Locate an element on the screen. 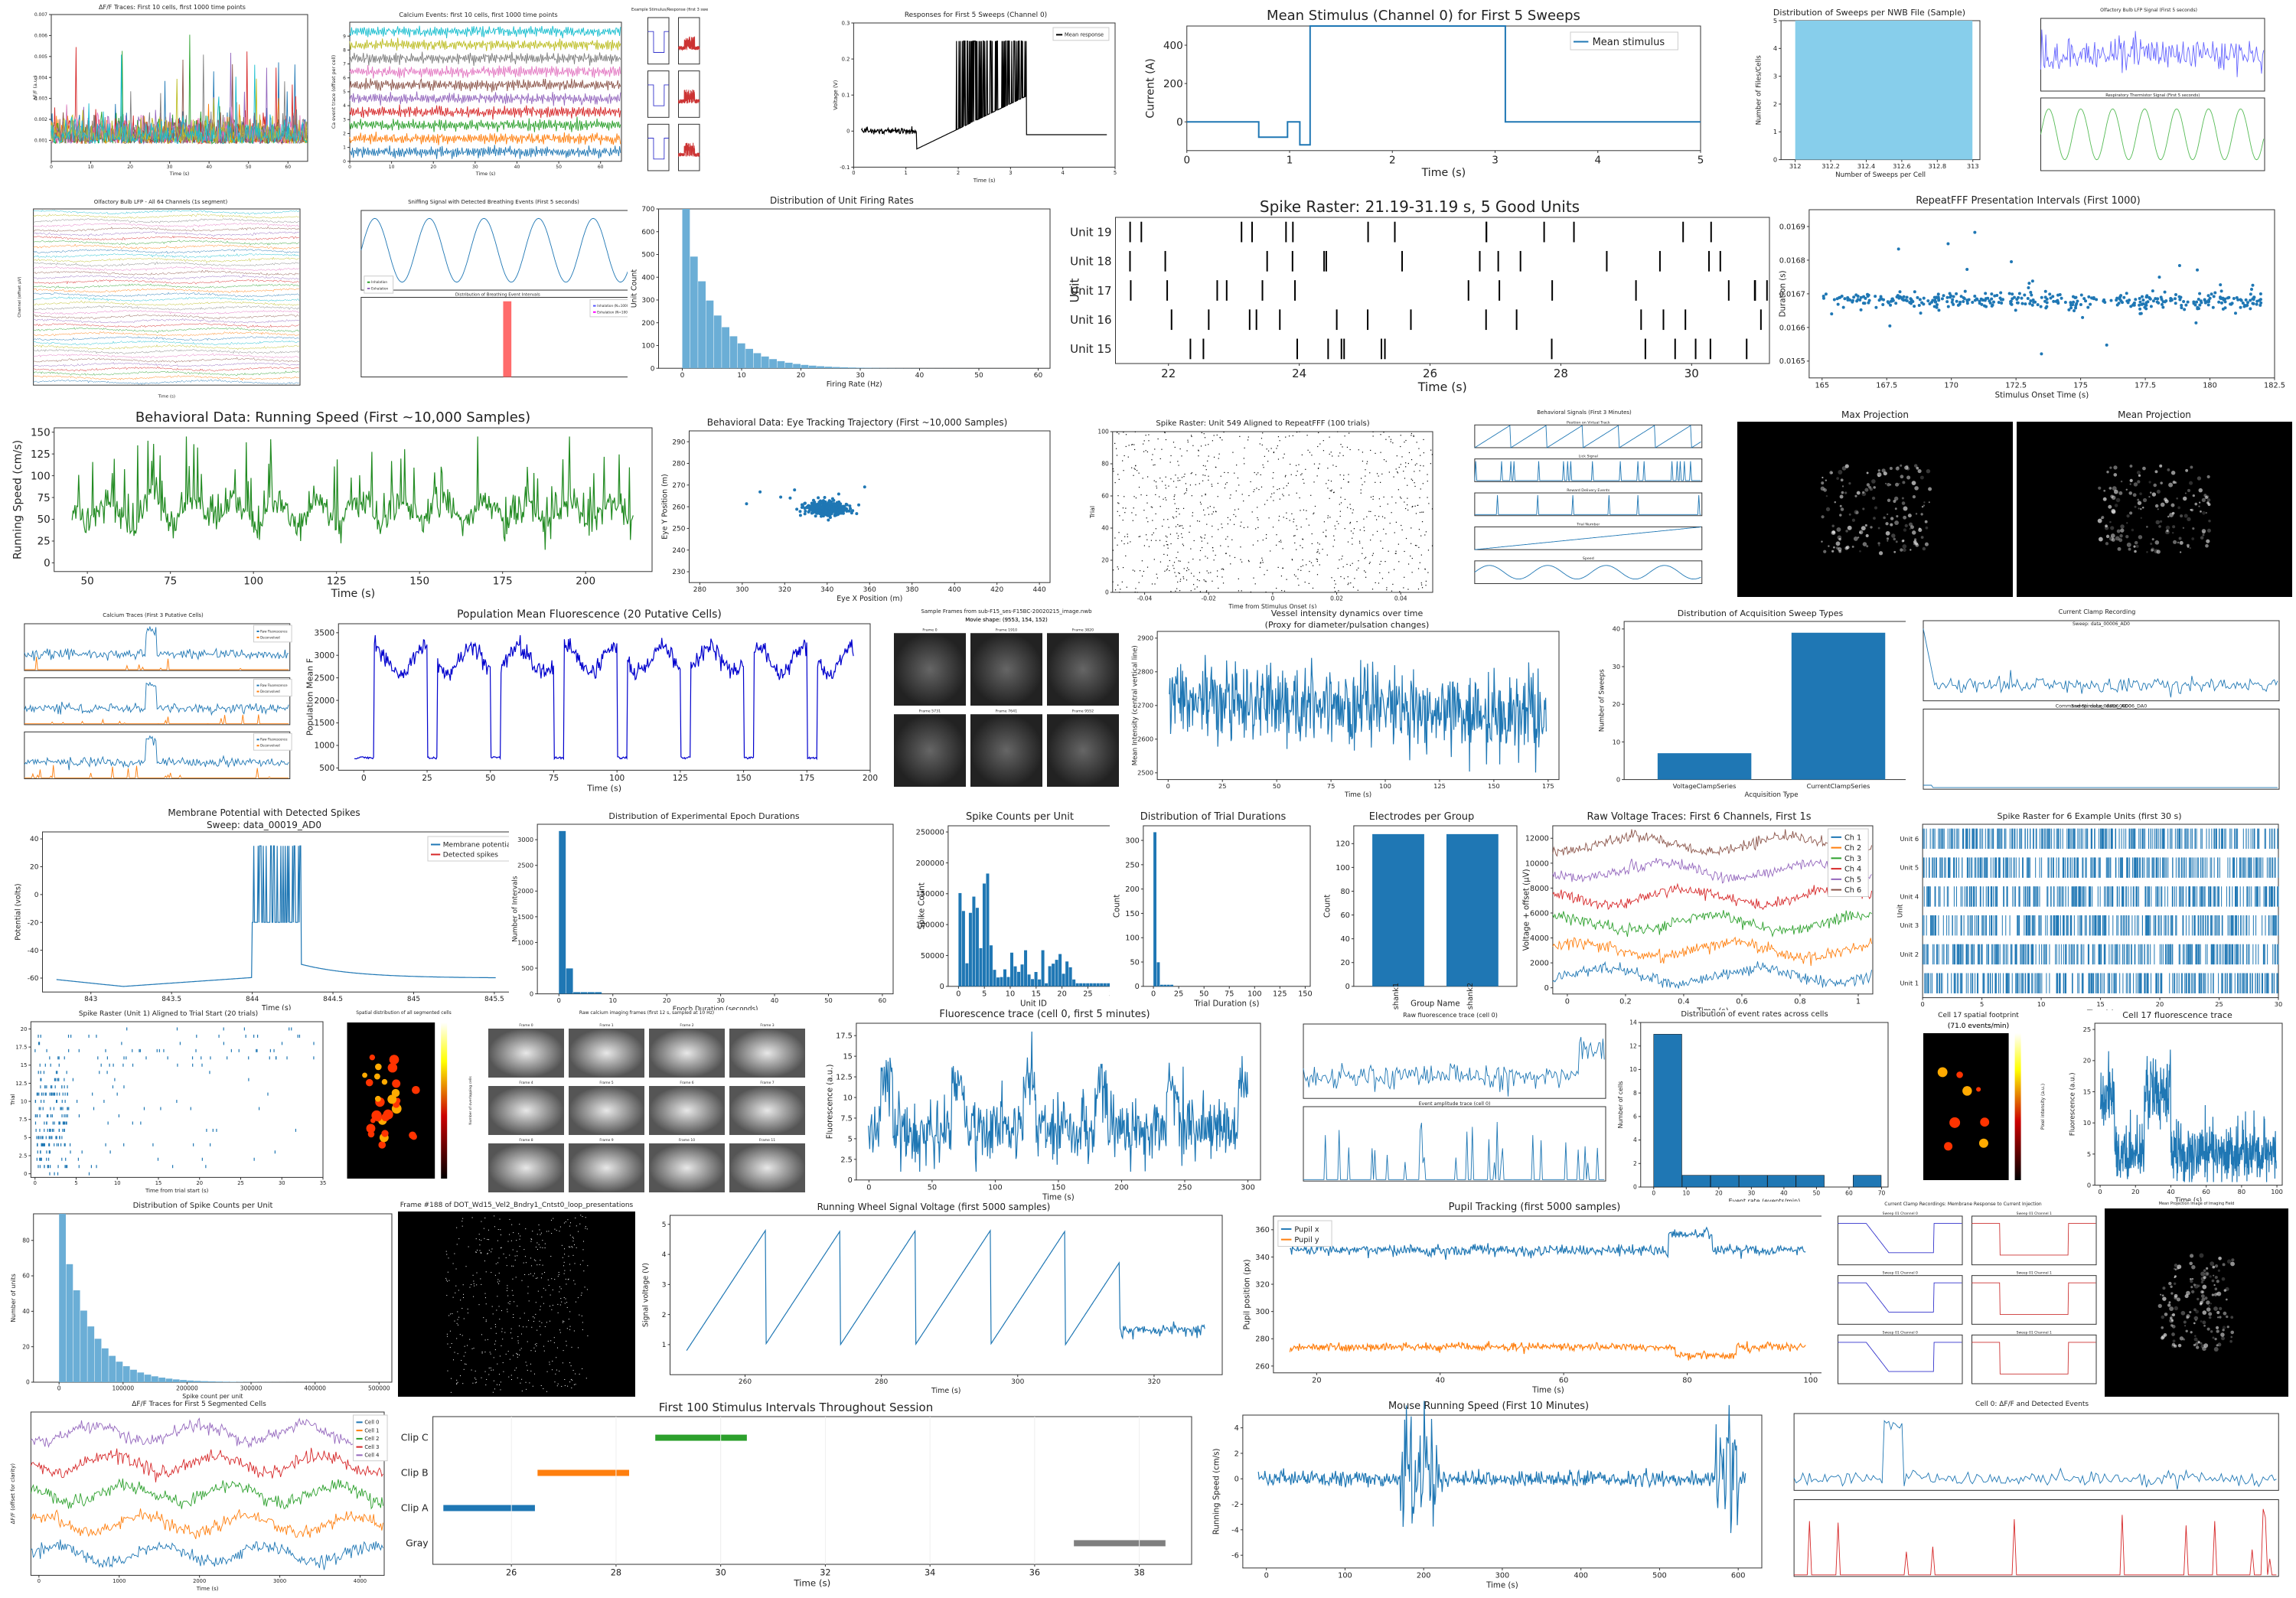 The height and width of the screenshot is (1598, 2296). y-tick-label: 100000 is located at coordinates (930, 926).